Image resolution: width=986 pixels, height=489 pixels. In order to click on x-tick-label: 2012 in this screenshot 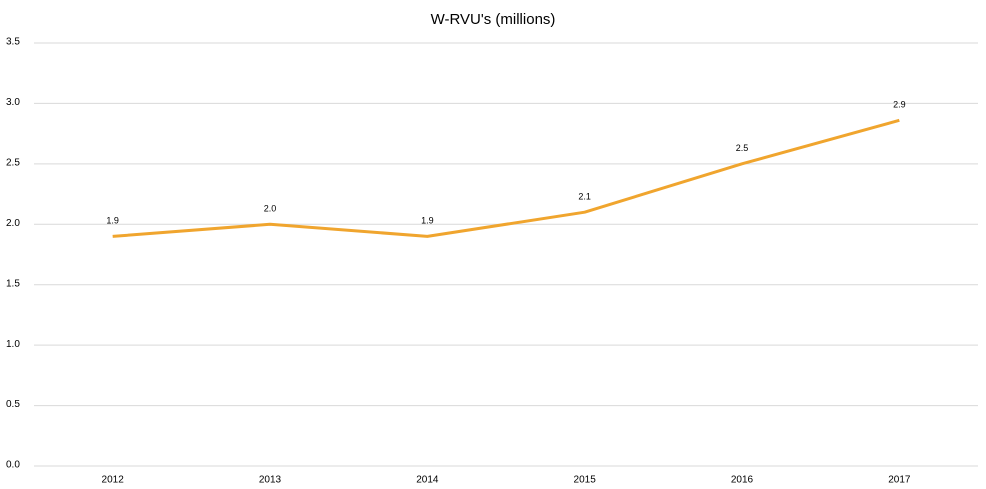, I will do `click(113, 480)`.